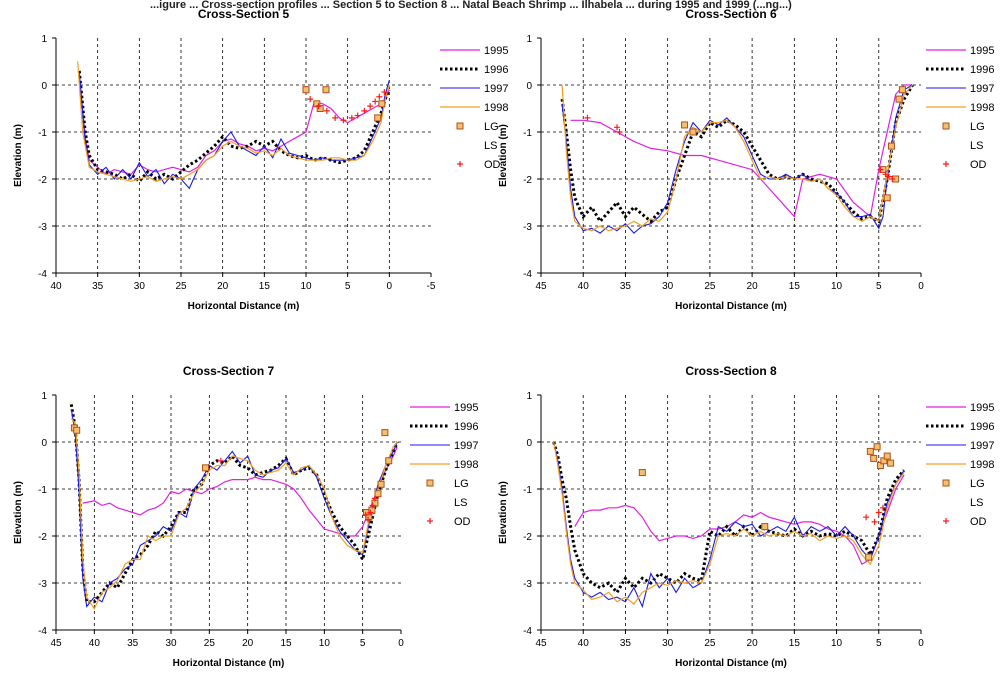 This screenshot has width=1006, height=690. Describe the element at coordinates (729, 523) in the screenshot. I see `series-line-1998` at that location.